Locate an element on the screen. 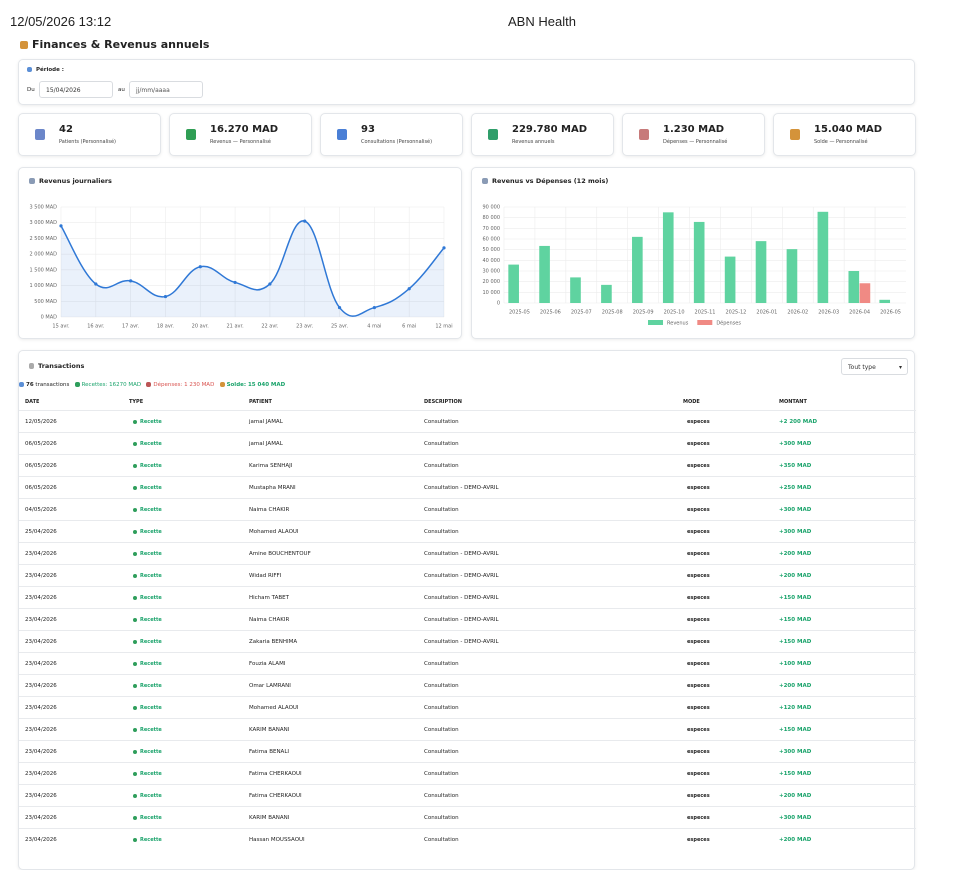 This screenshot has width=960, height=870. solde: Solde: 15 040 MAD is located at coordinates (256, 385).